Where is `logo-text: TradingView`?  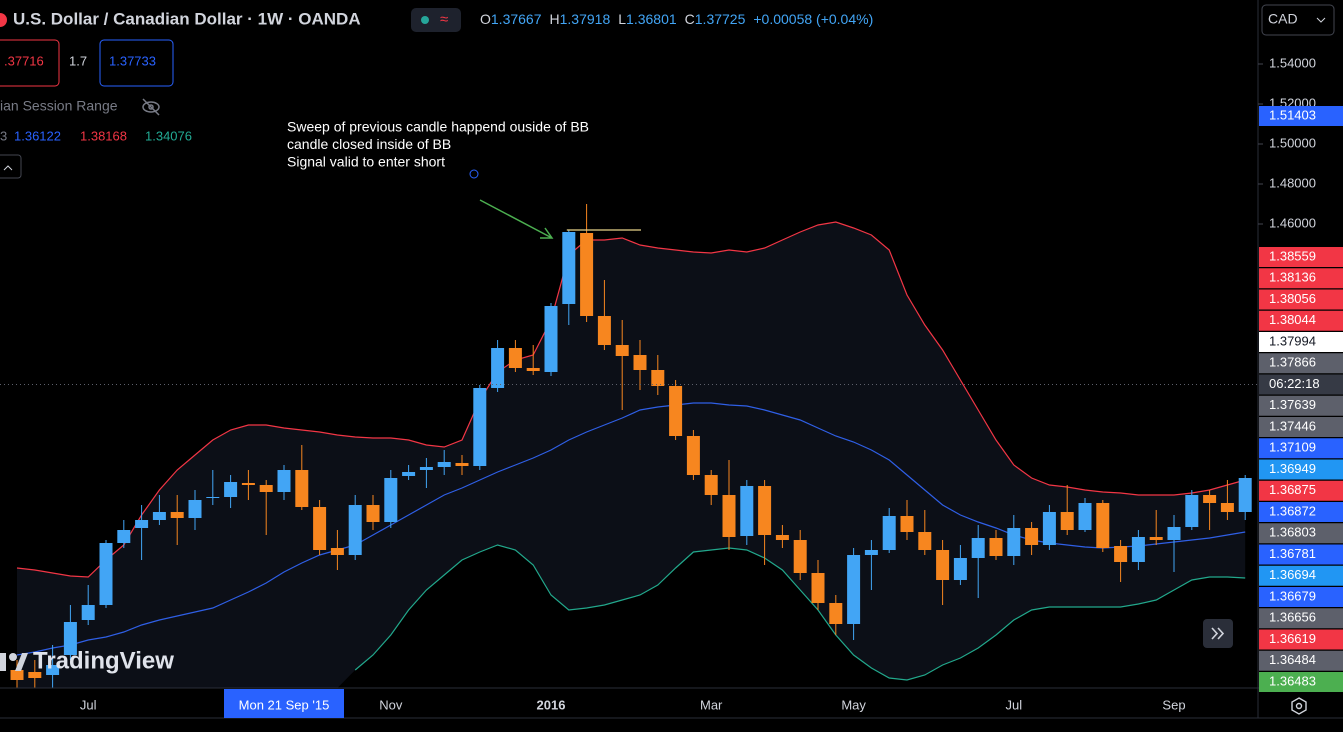
logo-text: TradingView is located at coordinates (103, 660).